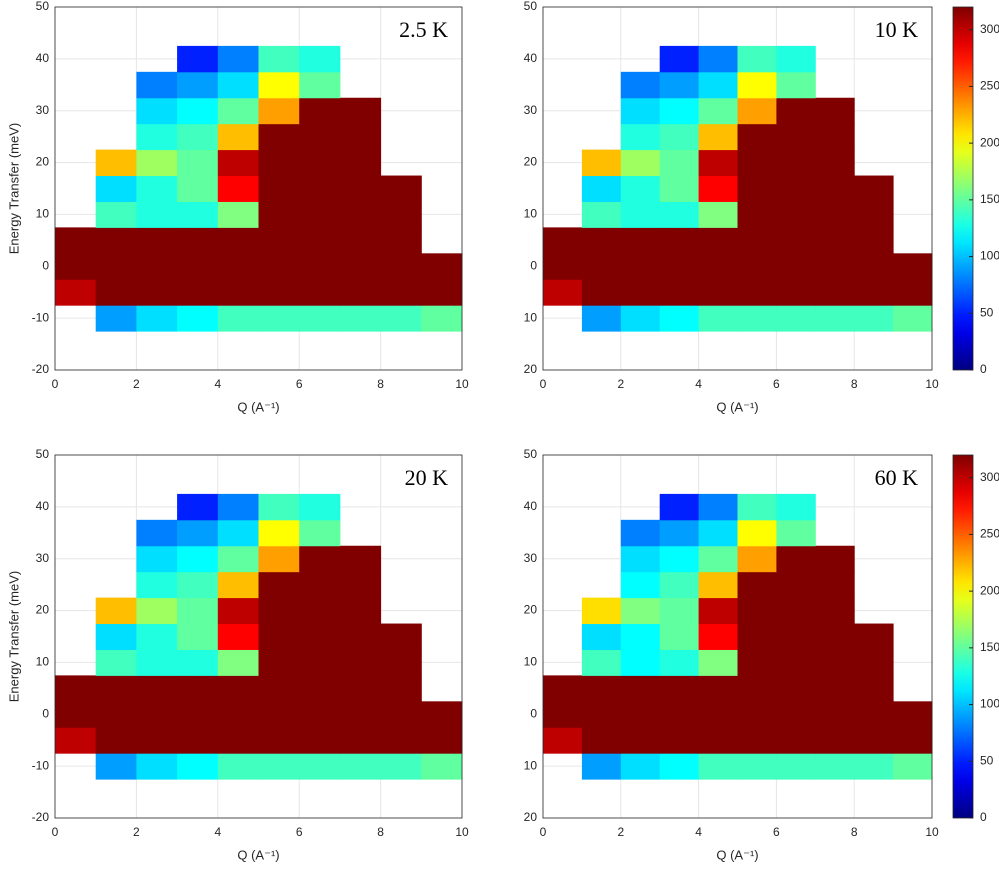 Image resolution: width=999 pixels, height=875 pixels. I want to click on colorbar-tick-label: 0, so click(983, 369).